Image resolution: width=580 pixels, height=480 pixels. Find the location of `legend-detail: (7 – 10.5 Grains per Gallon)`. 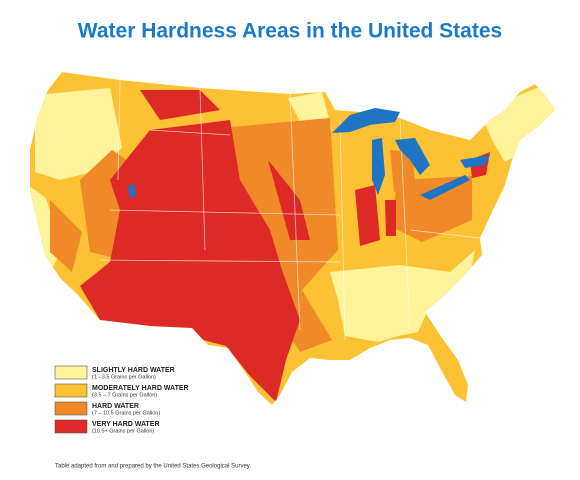

legend-detail: (7 – 10.5 Grains per Gallon) is located at coordinates (126, 413).